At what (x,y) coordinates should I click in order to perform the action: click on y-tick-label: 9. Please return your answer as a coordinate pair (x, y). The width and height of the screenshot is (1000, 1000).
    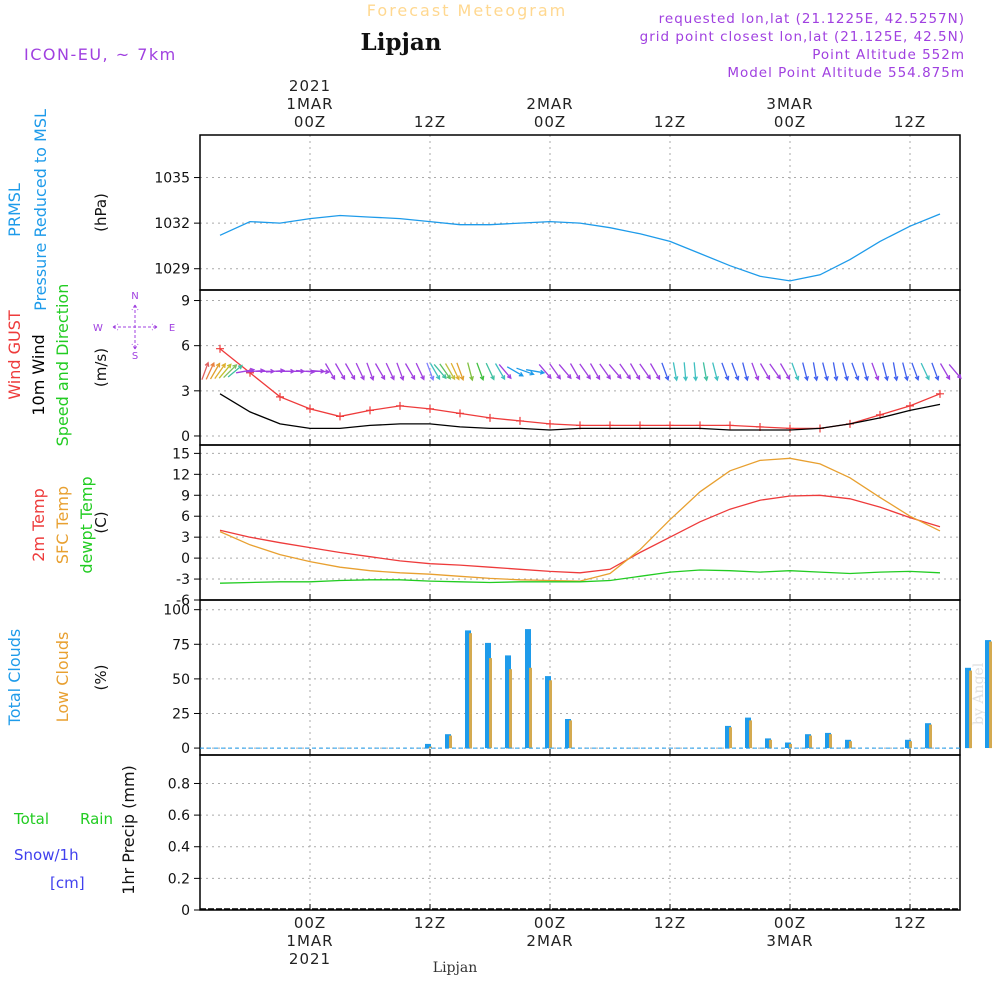
    Looking at the image, I should click on (185, 302).